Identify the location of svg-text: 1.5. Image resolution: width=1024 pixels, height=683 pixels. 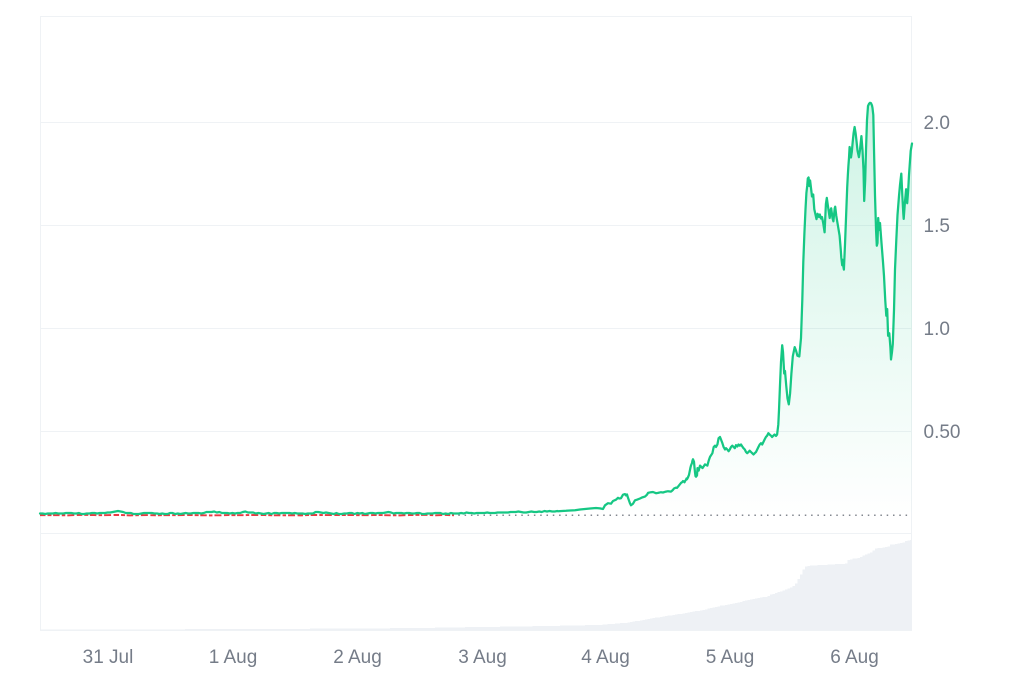
(937, 226).